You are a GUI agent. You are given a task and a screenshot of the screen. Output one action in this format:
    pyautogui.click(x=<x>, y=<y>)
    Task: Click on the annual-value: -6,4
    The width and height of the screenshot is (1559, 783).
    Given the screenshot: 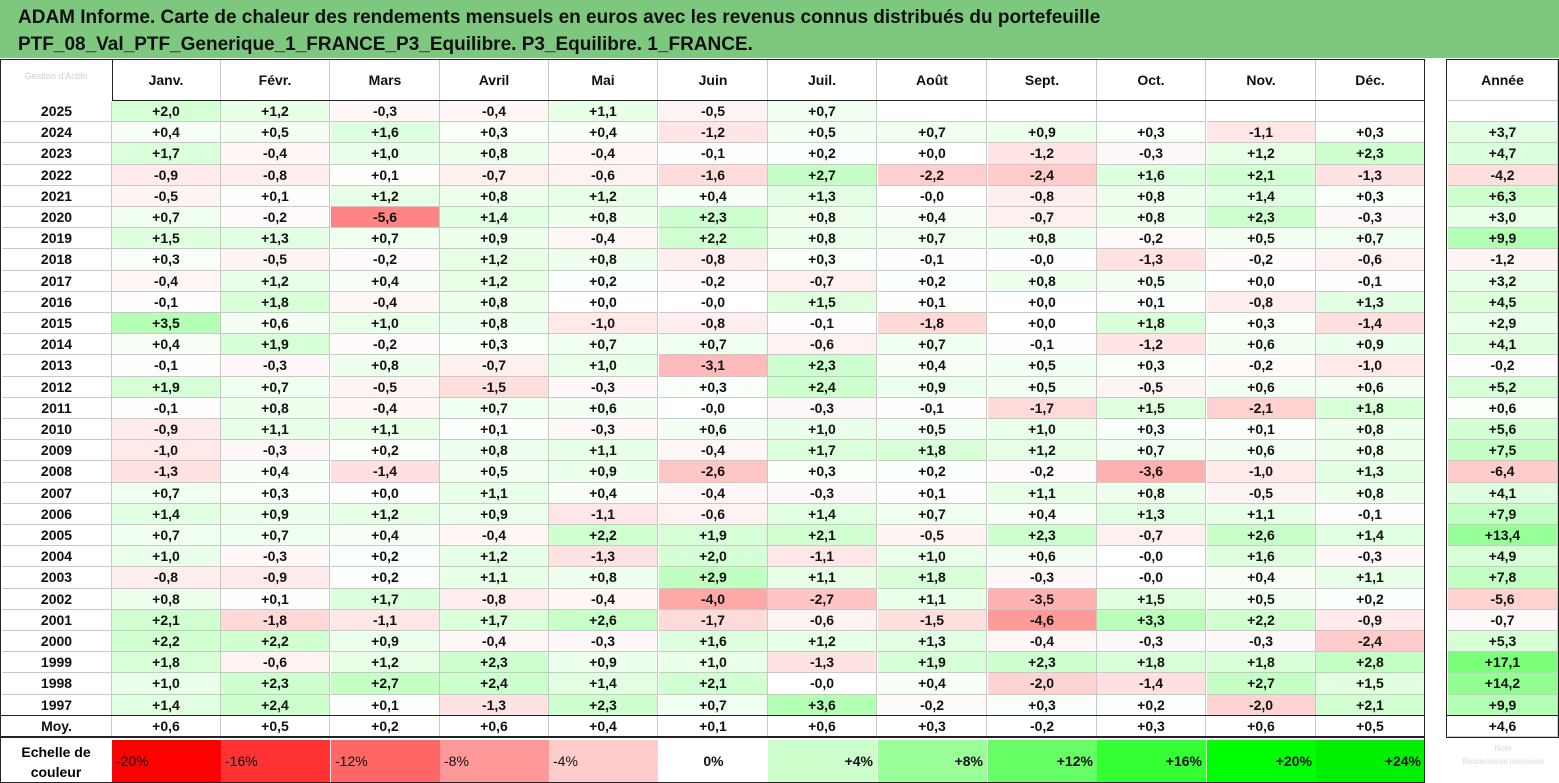 What is the action you would take?
    pyautogui.click(x=1503, y=472)
    